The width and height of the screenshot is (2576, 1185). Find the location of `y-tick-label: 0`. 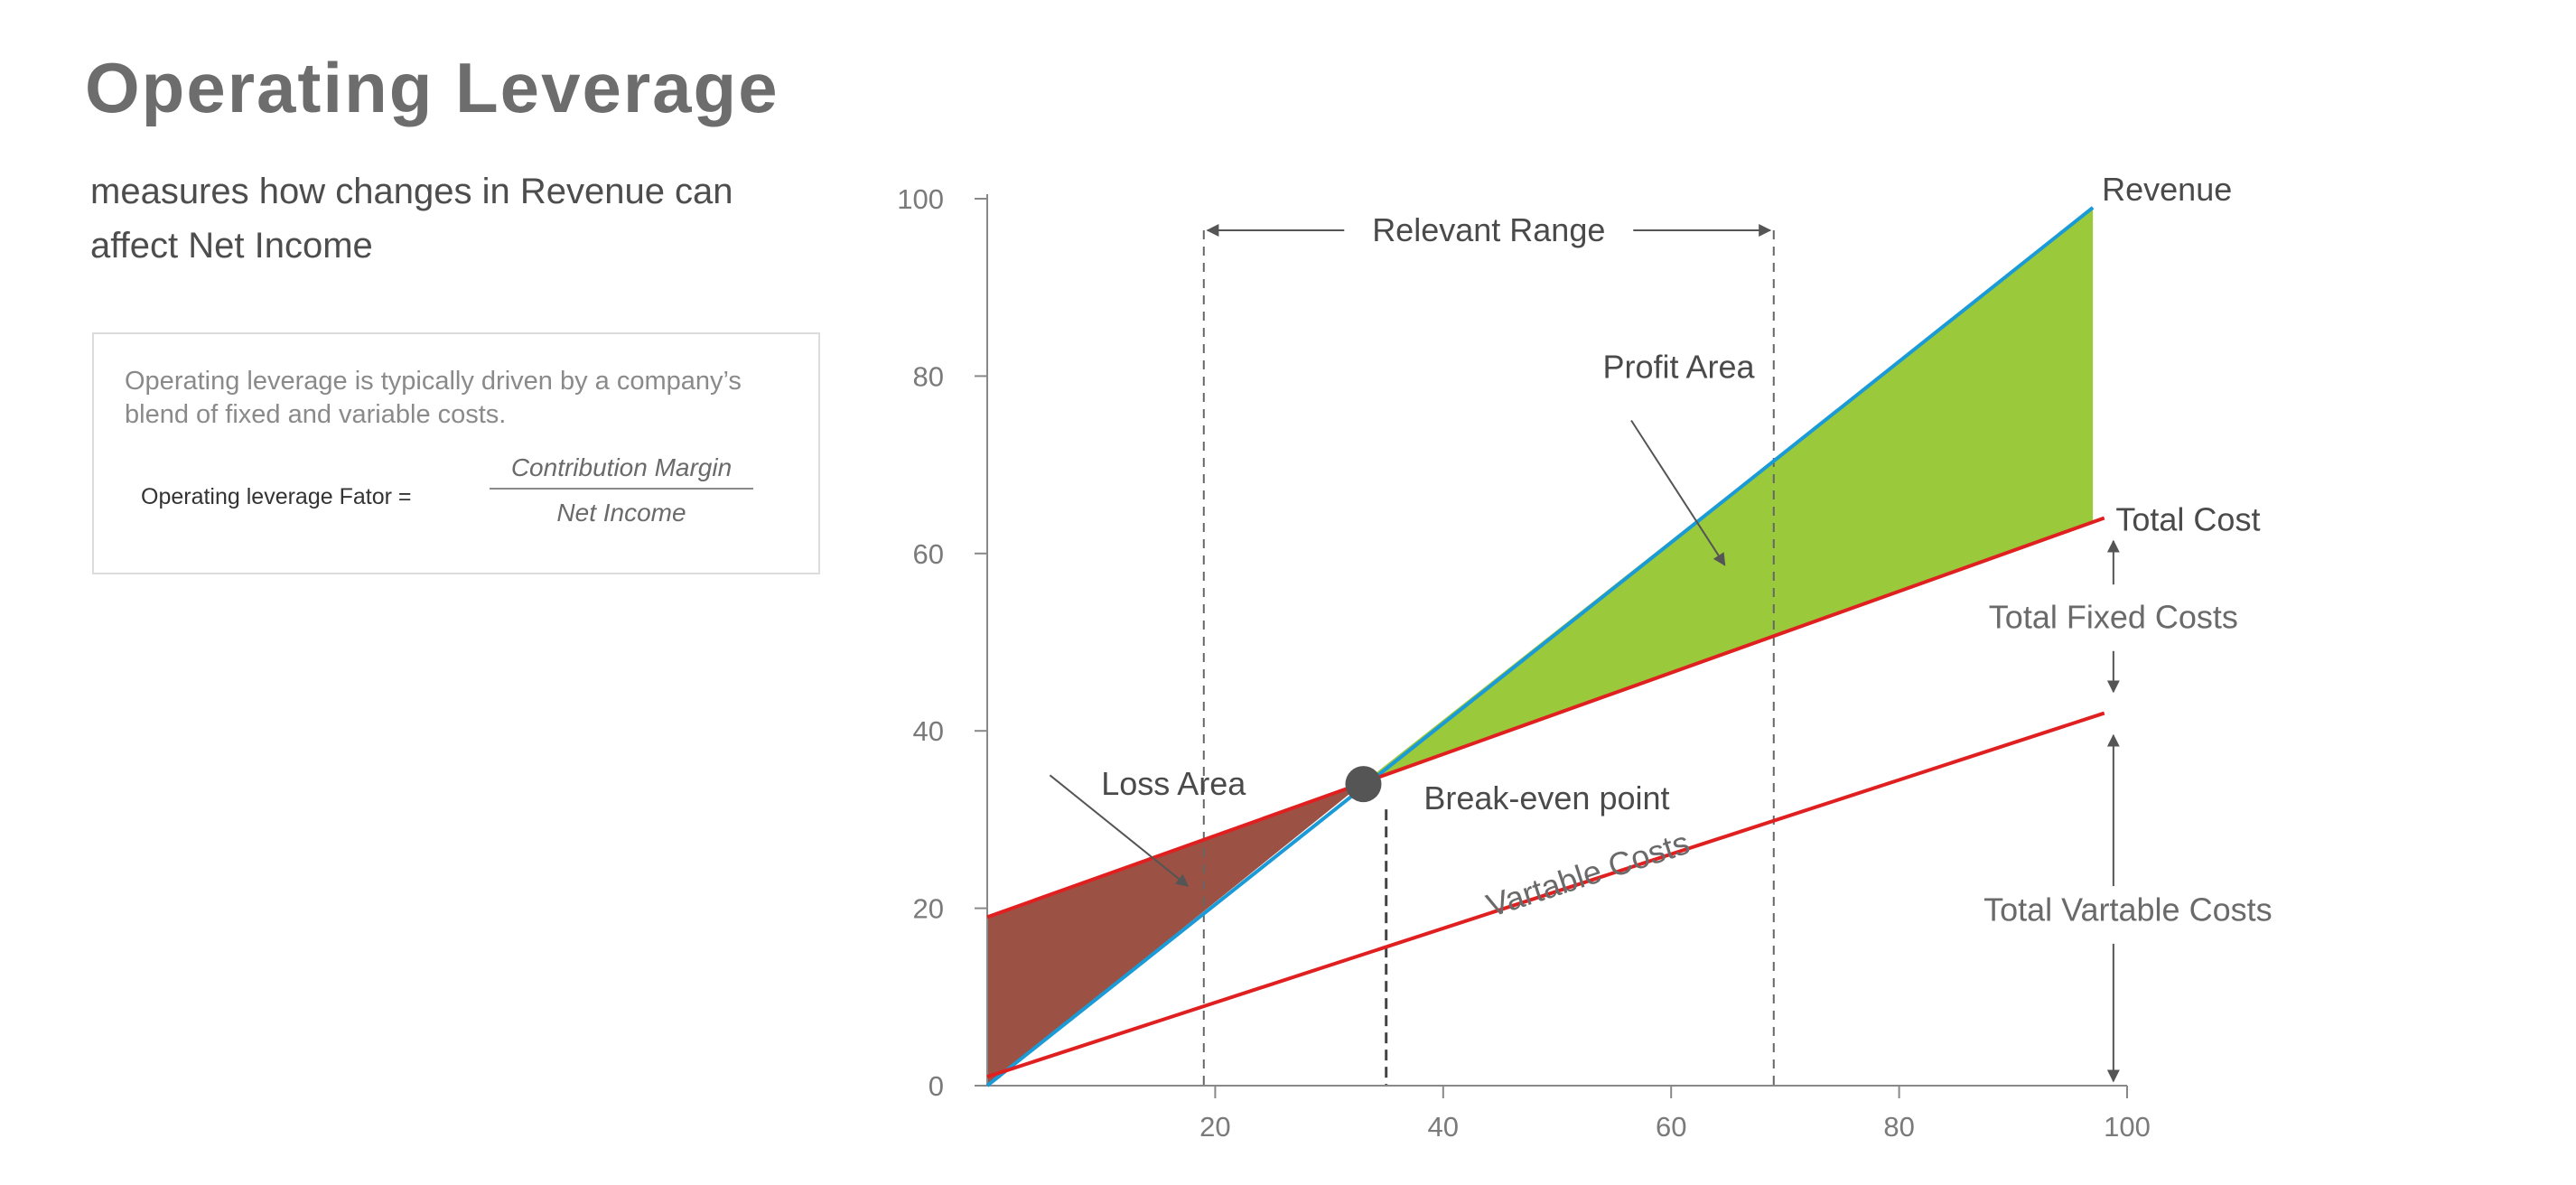

y-tick-label: 0 is located at coordinates (936, 1086).